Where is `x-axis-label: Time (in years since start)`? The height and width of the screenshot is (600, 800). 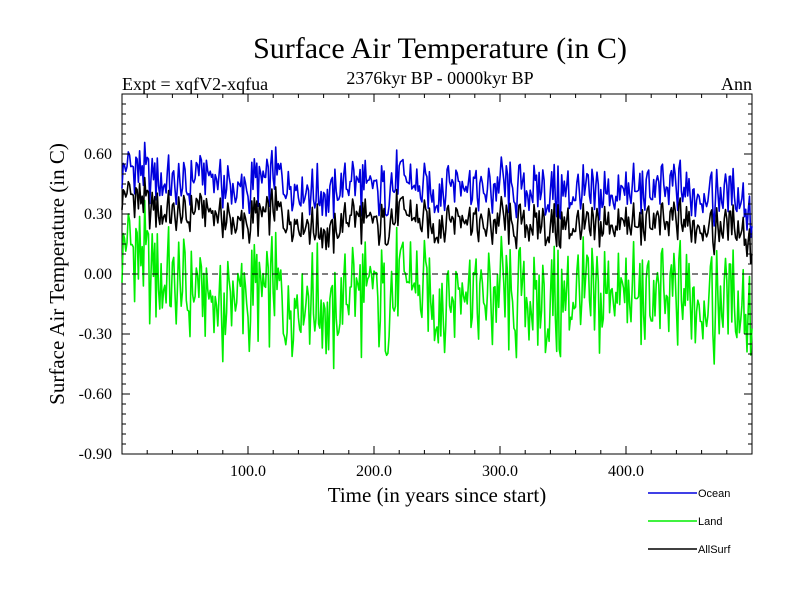
x-axis-label: Time (in years since start) is located at coordinates (437, 495).